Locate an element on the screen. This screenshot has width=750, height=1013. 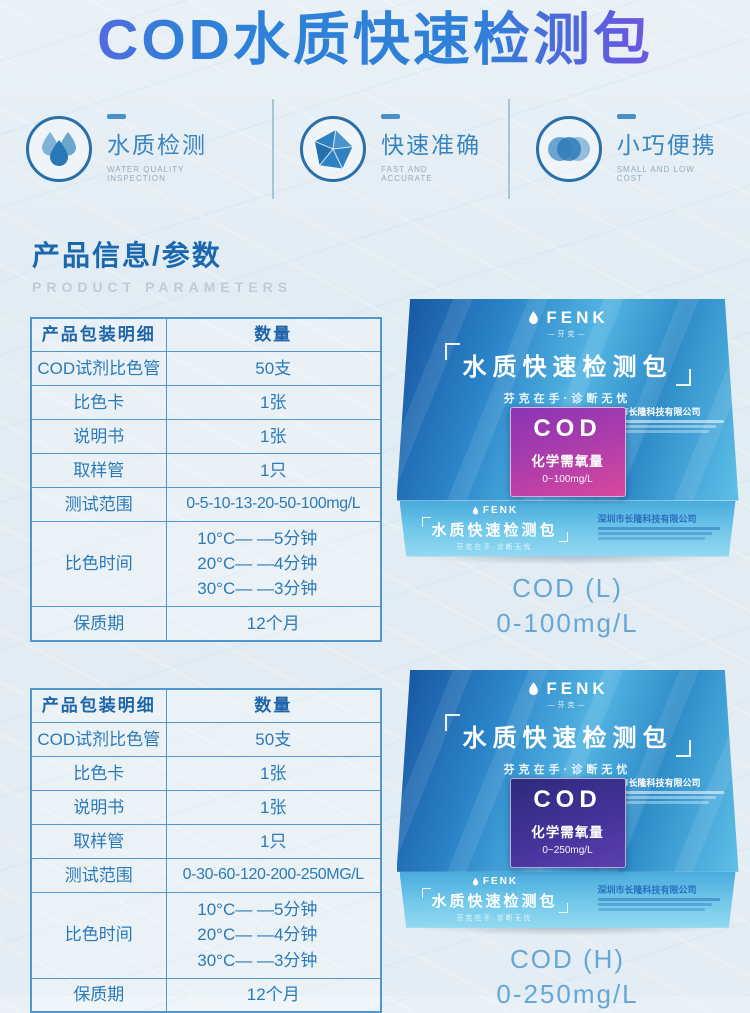
label-range: 0~250mg/L is located at coordinates (567, 850).